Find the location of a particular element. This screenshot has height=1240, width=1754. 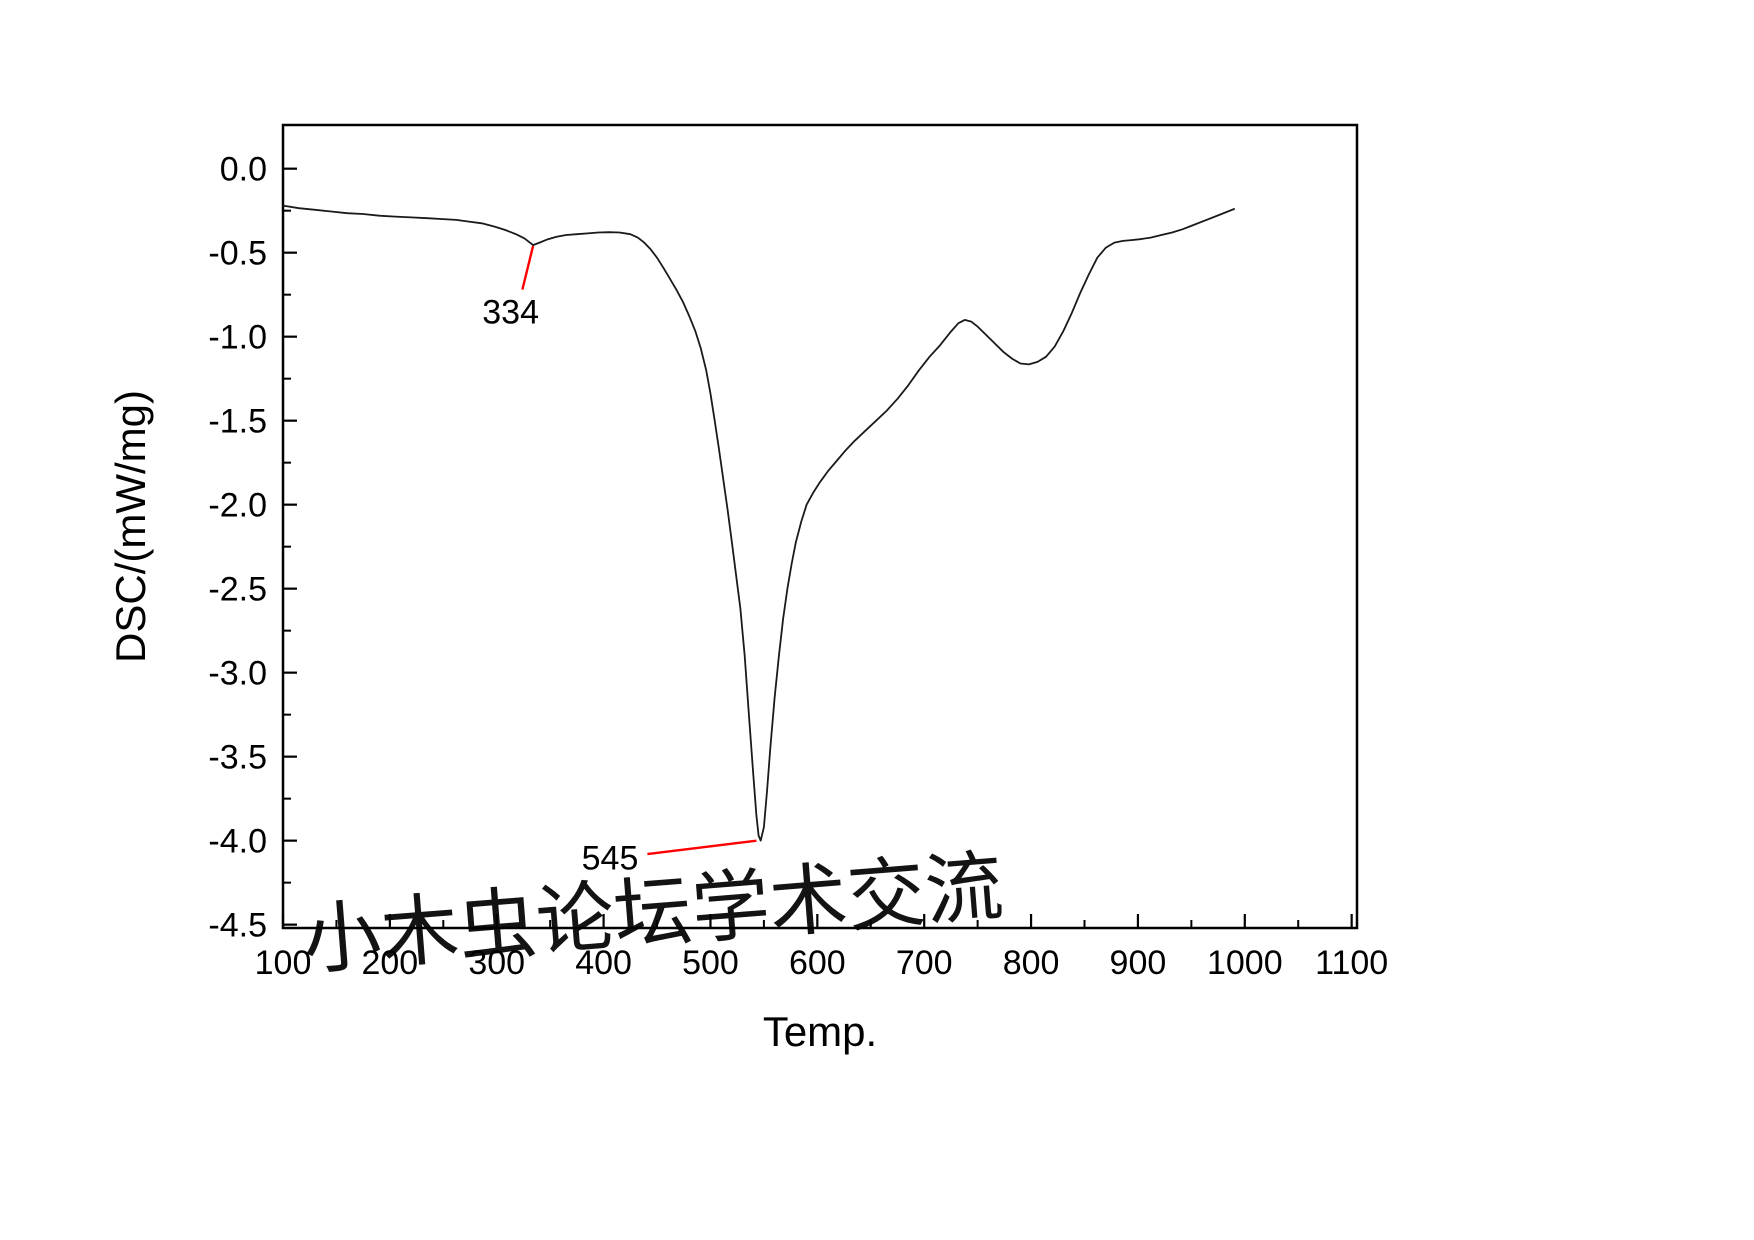

x-tick-label: 500 is located at coordinates (710, 963).